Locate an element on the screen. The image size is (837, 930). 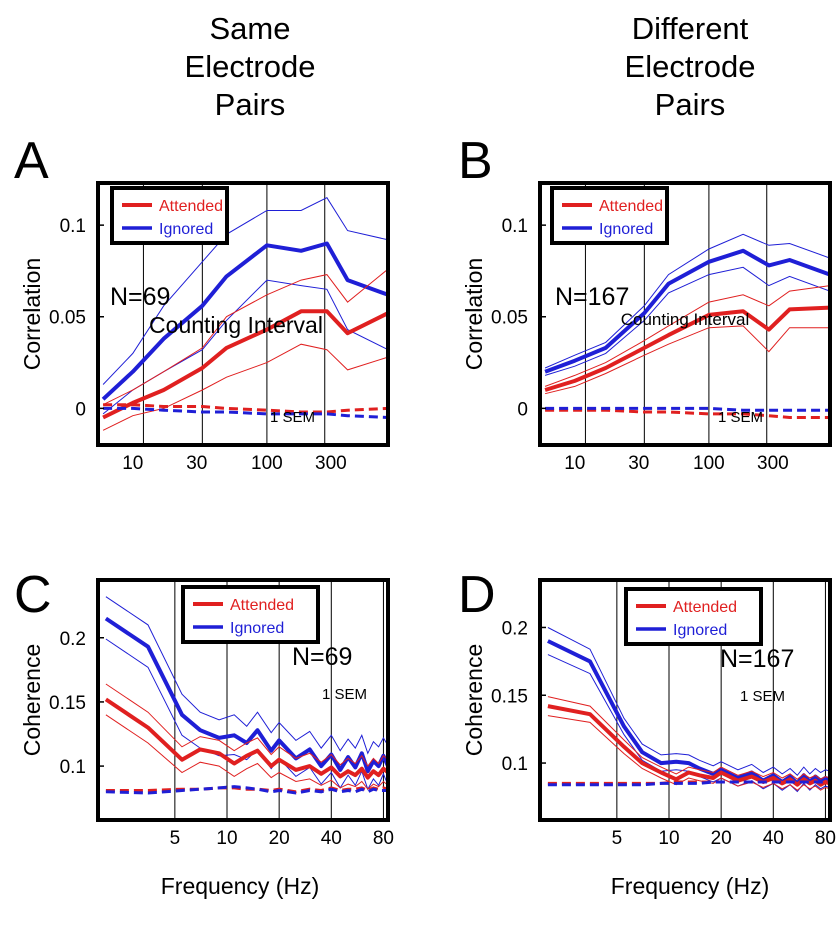
column-title-right: Different Electrode Pairs is located at coordinates (690, 67).